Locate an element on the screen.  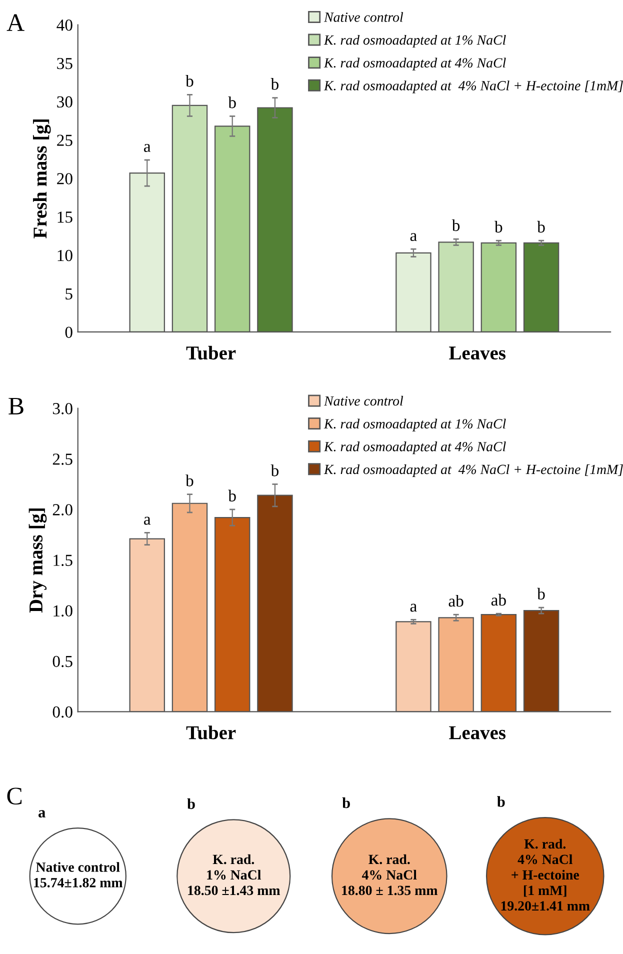
chart-title: A is located at coordinates (15, 22).